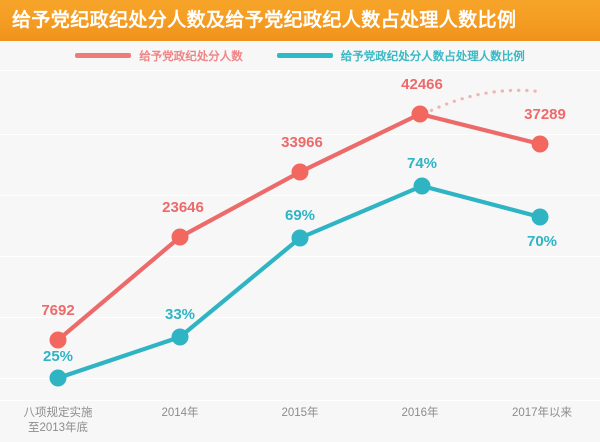 Image resolution: width=600 pixels, height=442 pixels. What do you see at coordinates (264, 20) in the screenshot?
I see `page-title: 给予党纪政纪处分人数及给予党纪政纪人数占处理人数比例` at bounding box center [264, 20].